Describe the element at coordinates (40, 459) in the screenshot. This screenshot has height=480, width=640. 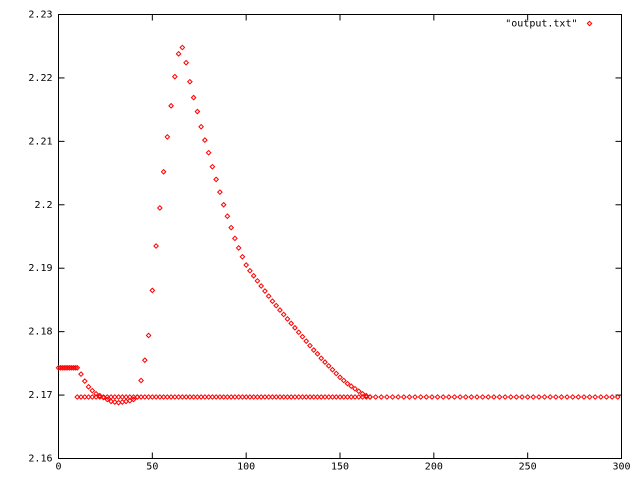
I see `y-tick-label: 2.16` at that location.